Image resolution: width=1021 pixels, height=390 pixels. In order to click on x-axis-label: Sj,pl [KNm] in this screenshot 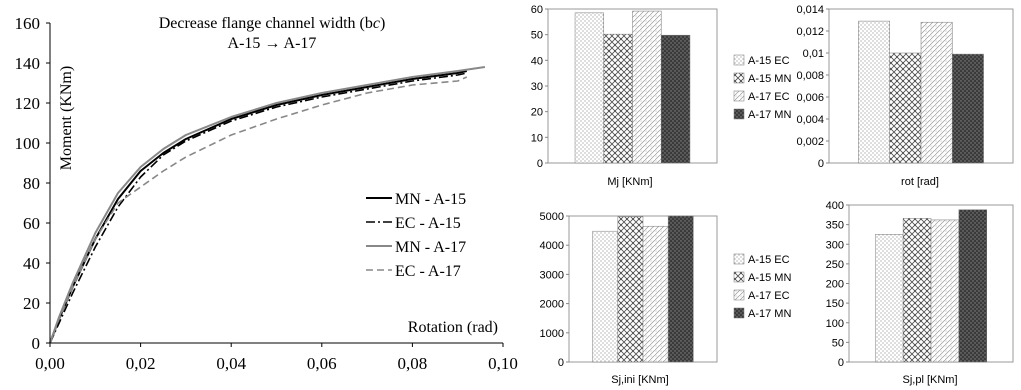, I will do `click(929, 380)`.